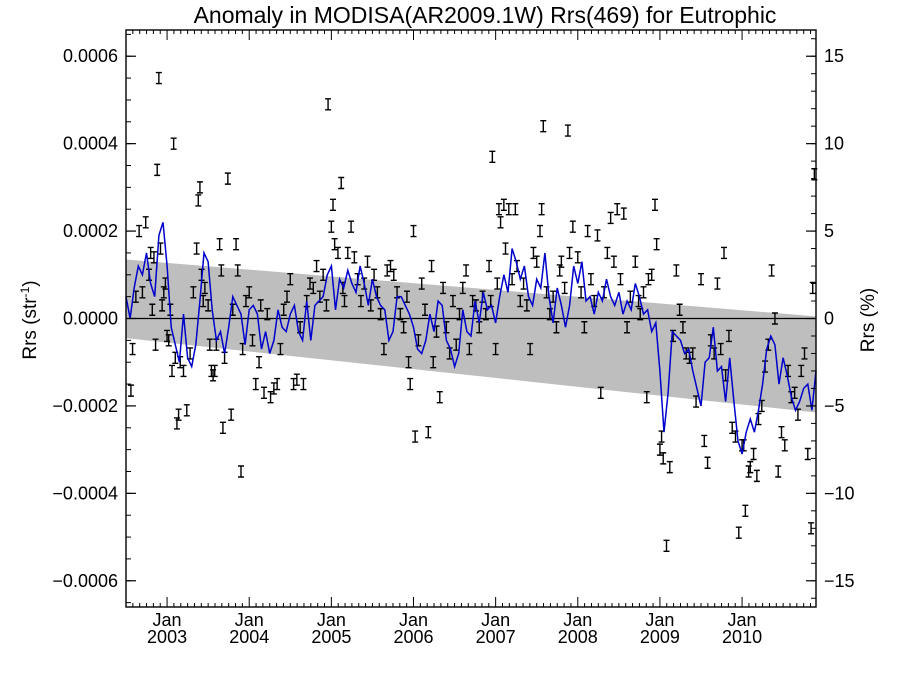  I want to click on x-tick-label-year: 2003, so click(167, 637).